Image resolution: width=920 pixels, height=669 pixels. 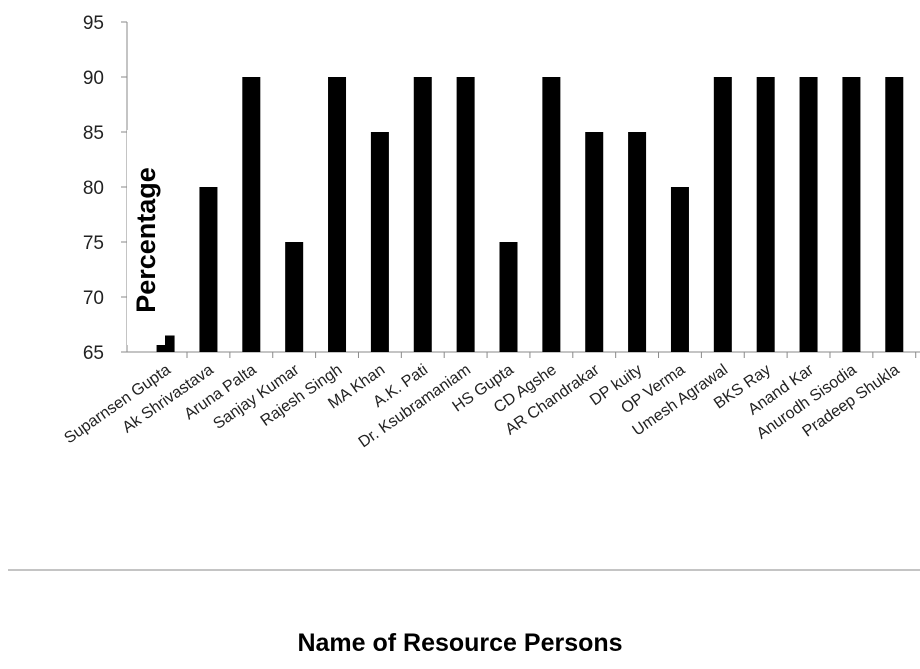 I want to click on y-tick-label: 80, so click(x=93, y=188).